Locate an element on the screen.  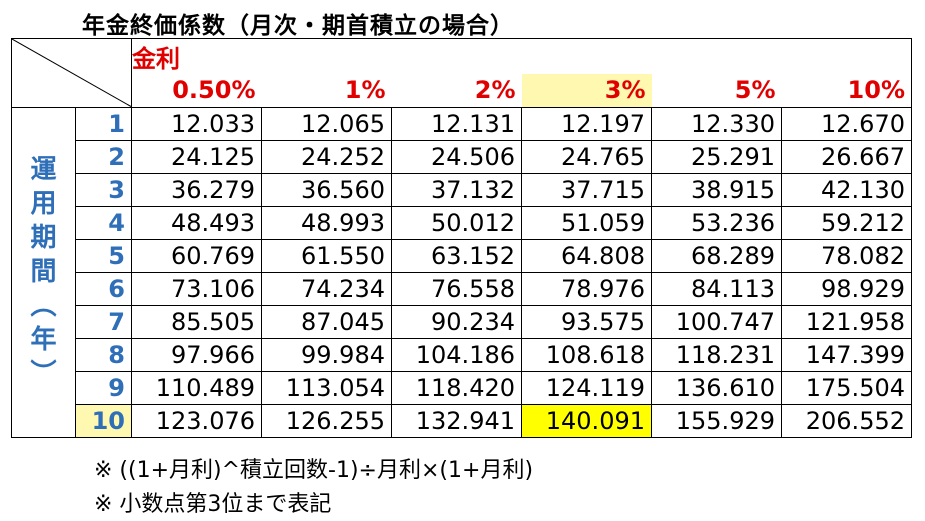
value-cell: 132.941 is located at coordinates (456, 420).